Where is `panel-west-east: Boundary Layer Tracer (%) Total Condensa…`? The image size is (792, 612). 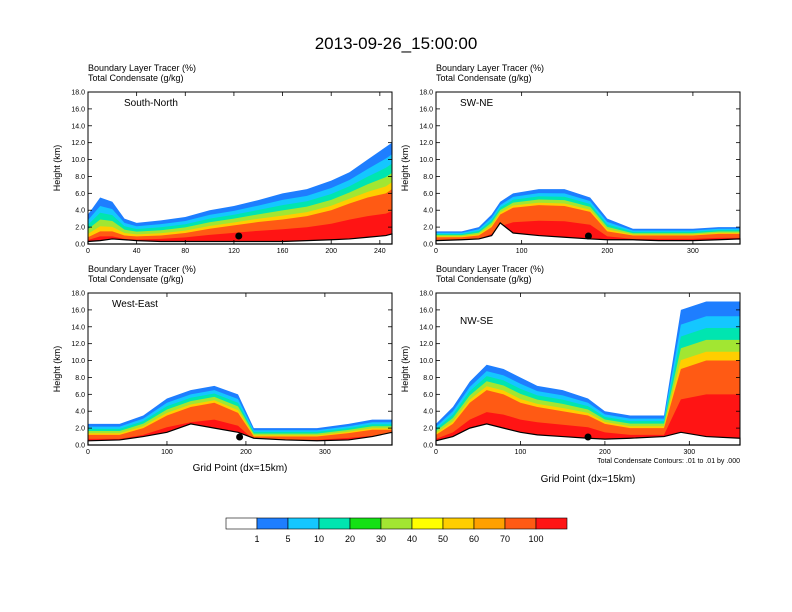 panel-west-east: Boundary Layer Tracer (%) Total Condensa… is located at coordinates (222, 369).